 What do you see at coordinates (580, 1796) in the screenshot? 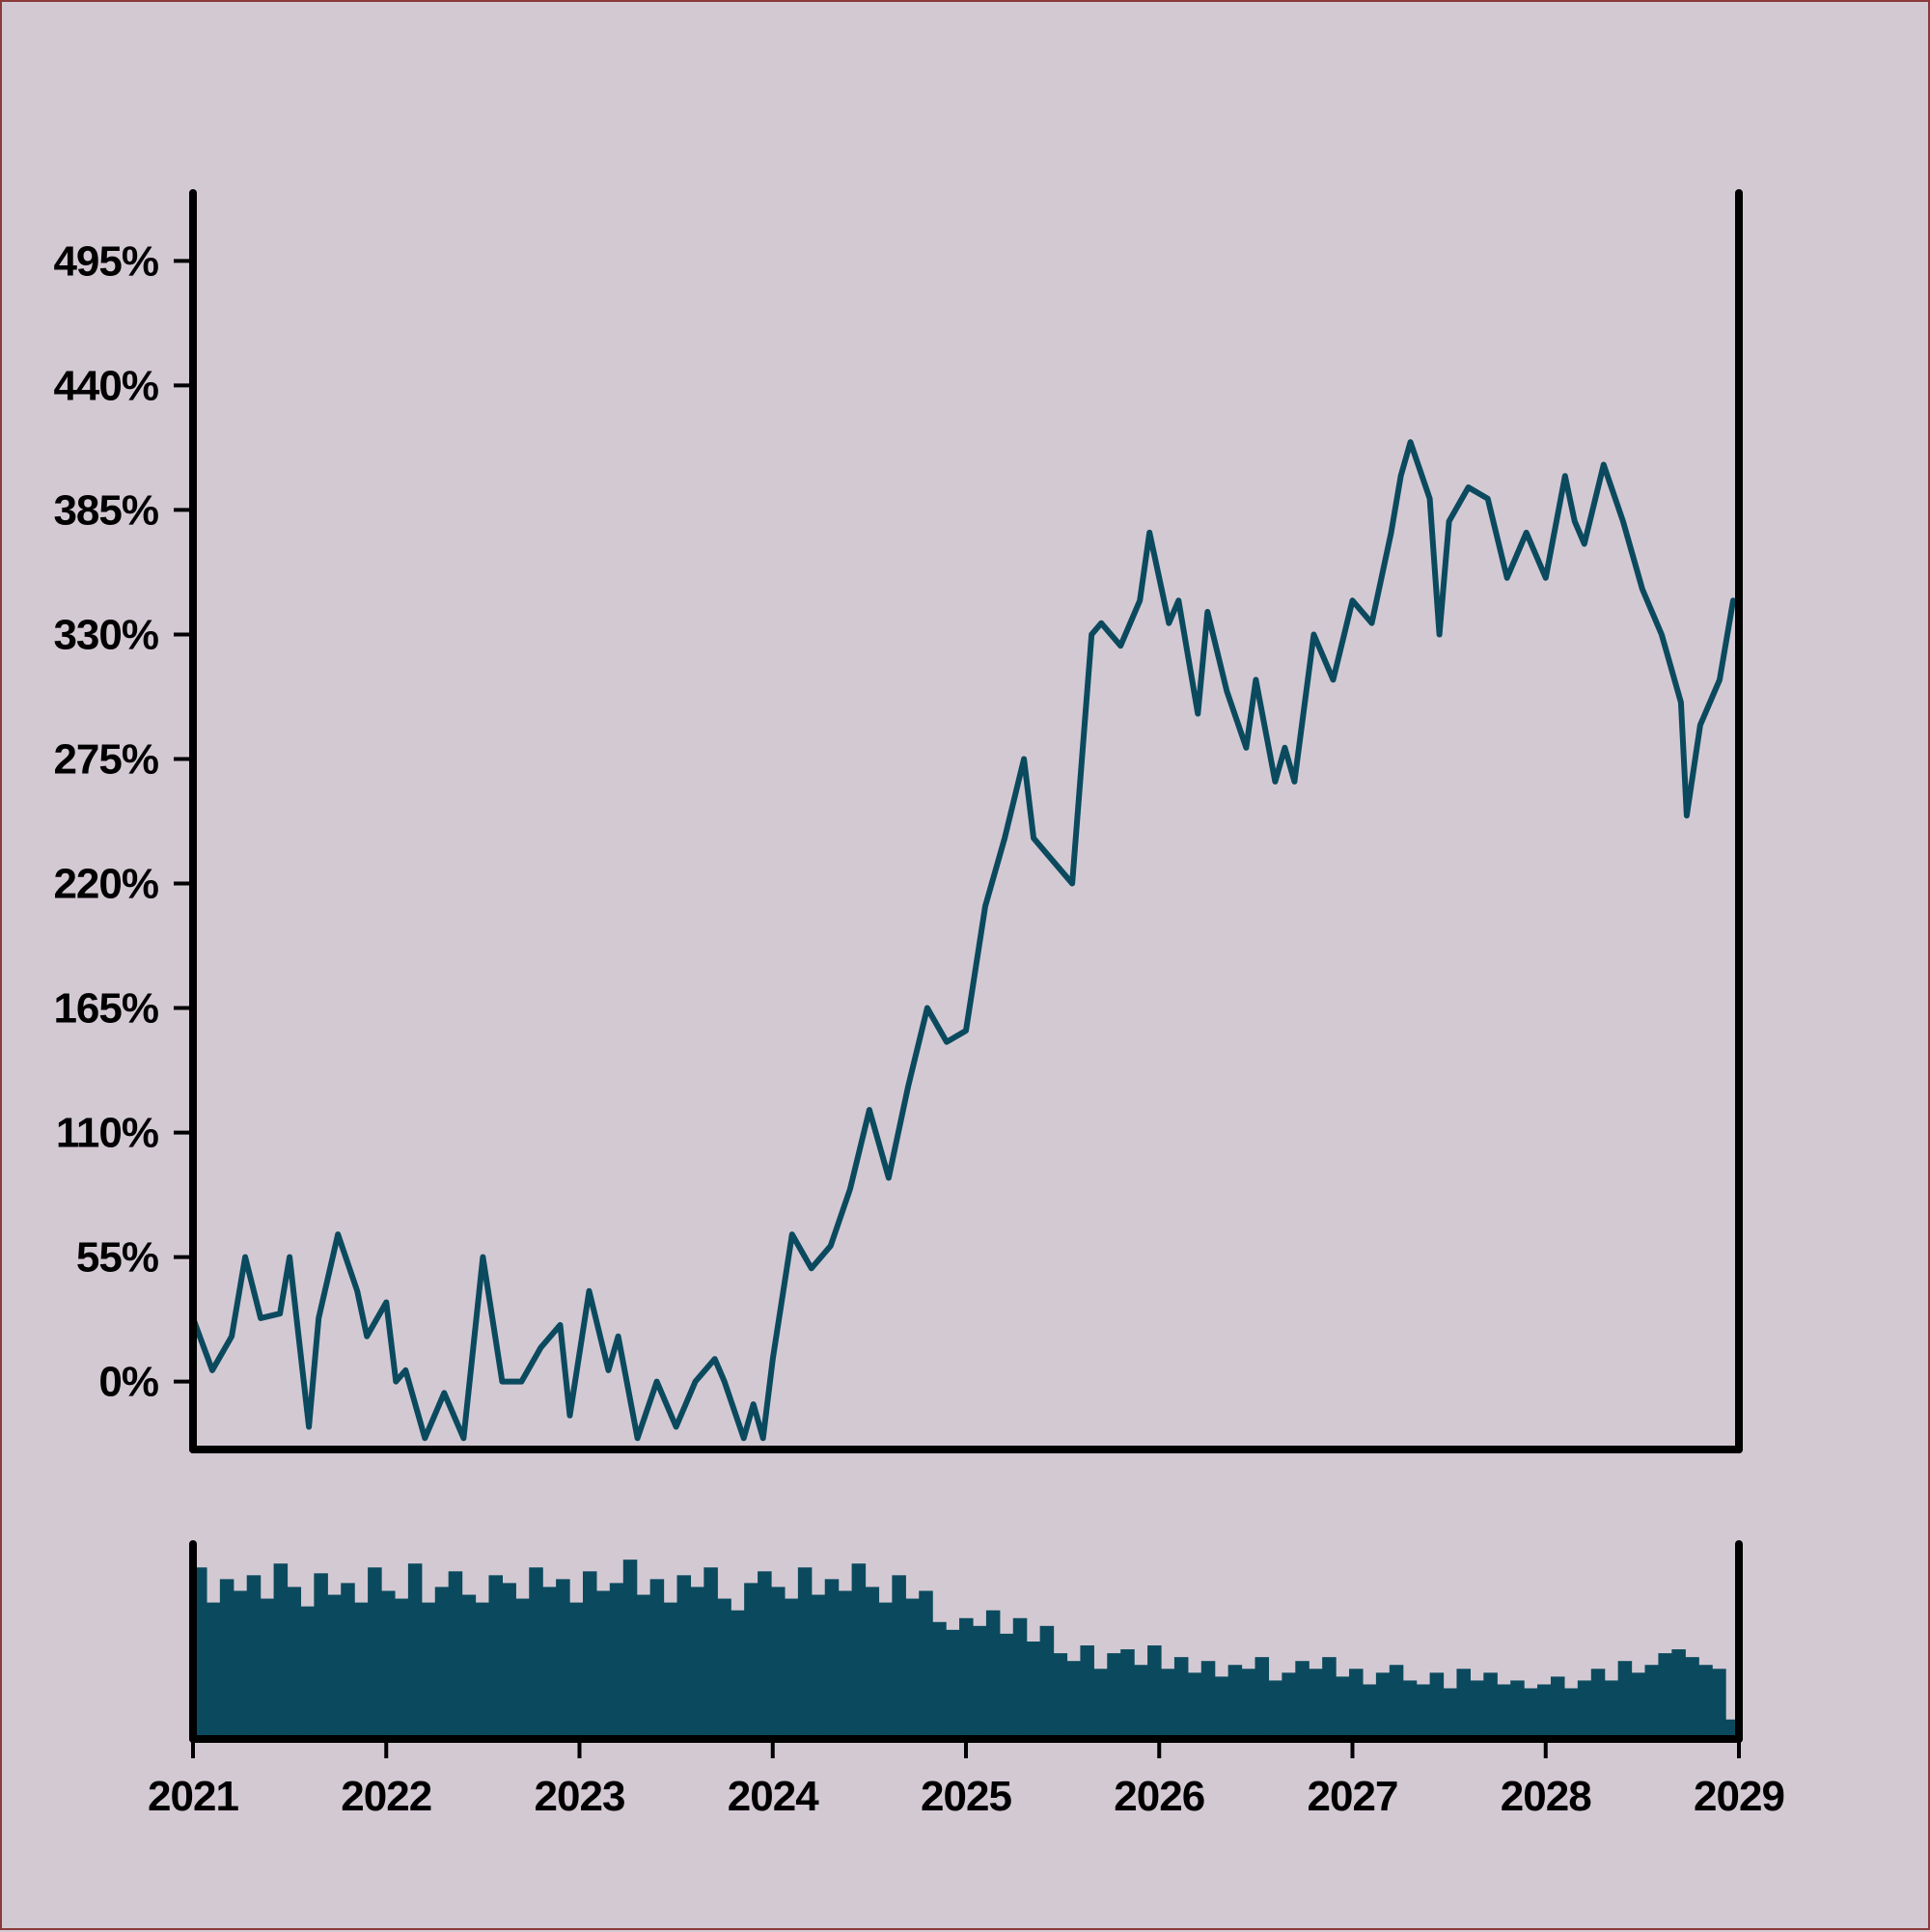
I see `x-tick-label: 2023` at bounding box center [580, 1796].